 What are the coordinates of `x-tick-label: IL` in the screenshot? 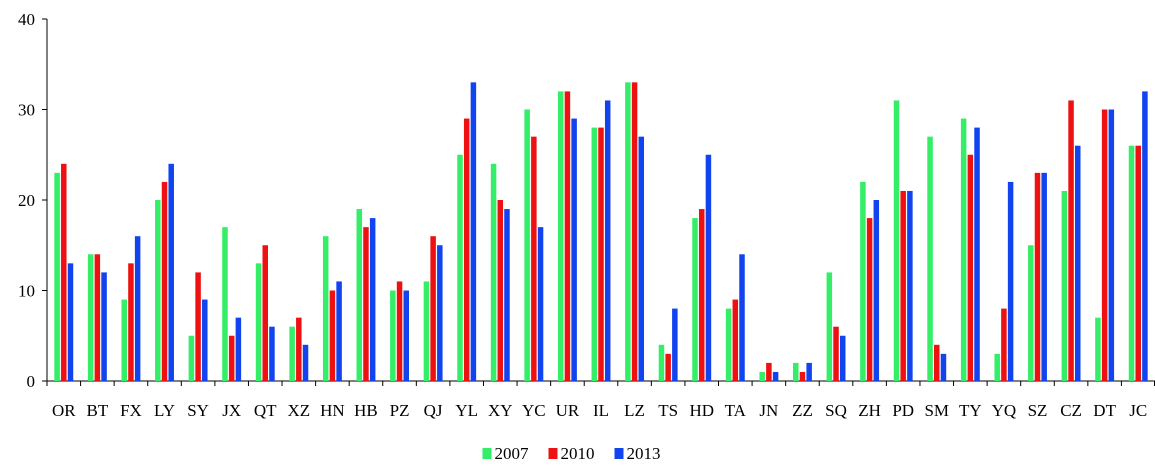 It's located at (601, 410).